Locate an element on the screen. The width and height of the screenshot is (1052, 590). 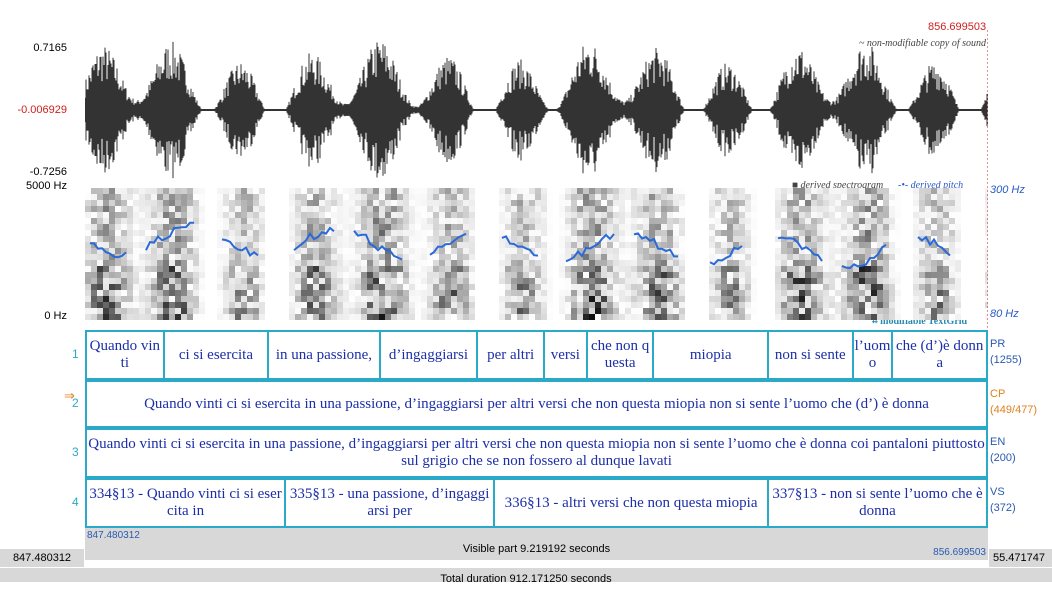
interval: miopia is located at coordinates (711, 355).